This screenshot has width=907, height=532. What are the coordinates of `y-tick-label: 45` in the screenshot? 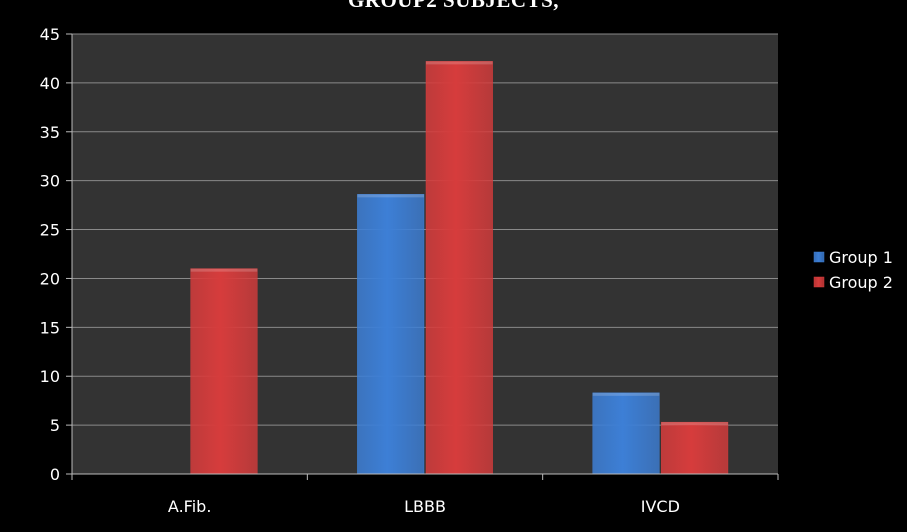 It's located at (50, 34).